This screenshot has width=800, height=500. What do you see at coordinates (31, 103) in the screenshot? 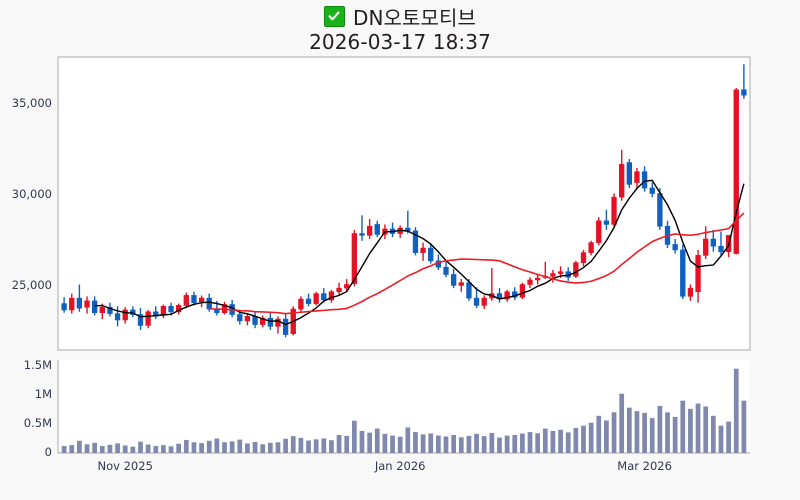
I see `price-y-tick-label: 35,000` at bounding box center [31, 103].